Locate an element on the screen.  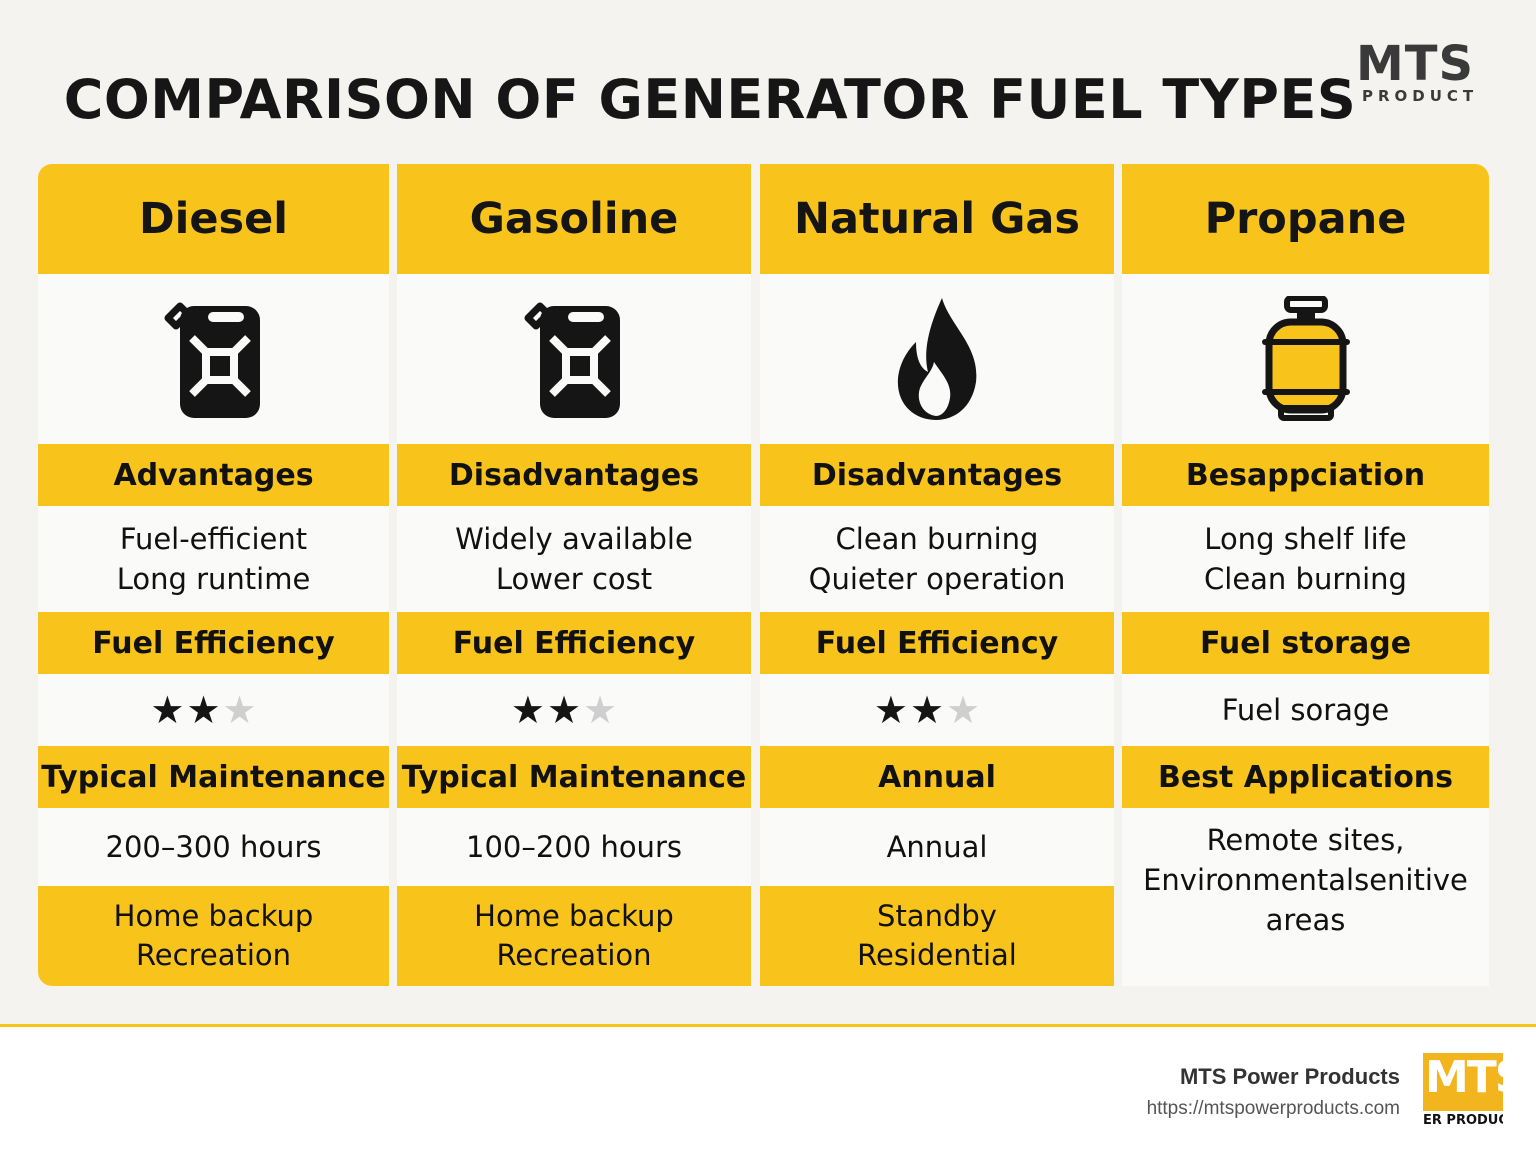
footer is located at coordinates (768, 1090).